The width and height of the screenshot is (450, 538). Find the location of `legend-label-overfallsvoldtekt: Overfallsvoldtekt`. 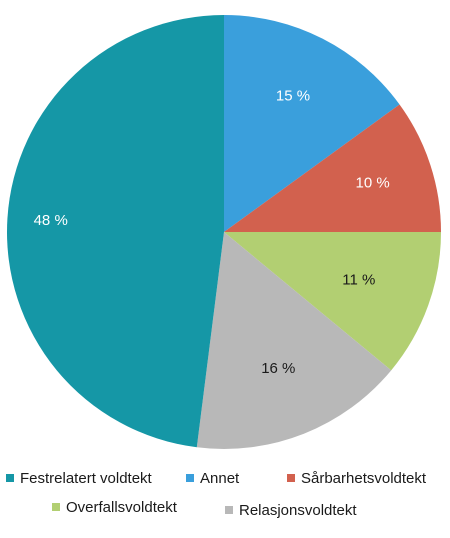

legend-label-overfallsvoldtekt: Overfallsvoldtekt is located at coordinates (122, 507).